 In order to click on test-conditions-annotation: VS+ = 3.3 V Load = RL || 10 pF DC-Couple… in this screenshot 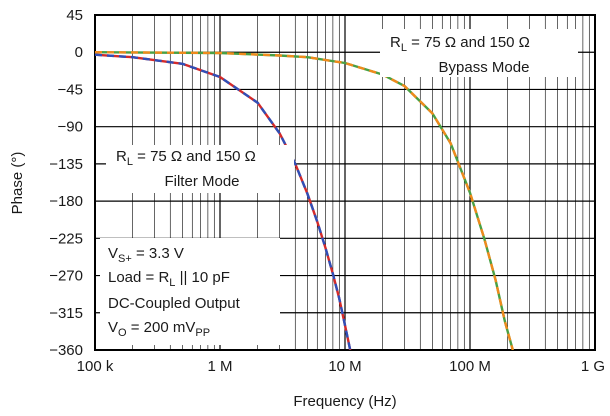, I will do `click(190, 291)`.